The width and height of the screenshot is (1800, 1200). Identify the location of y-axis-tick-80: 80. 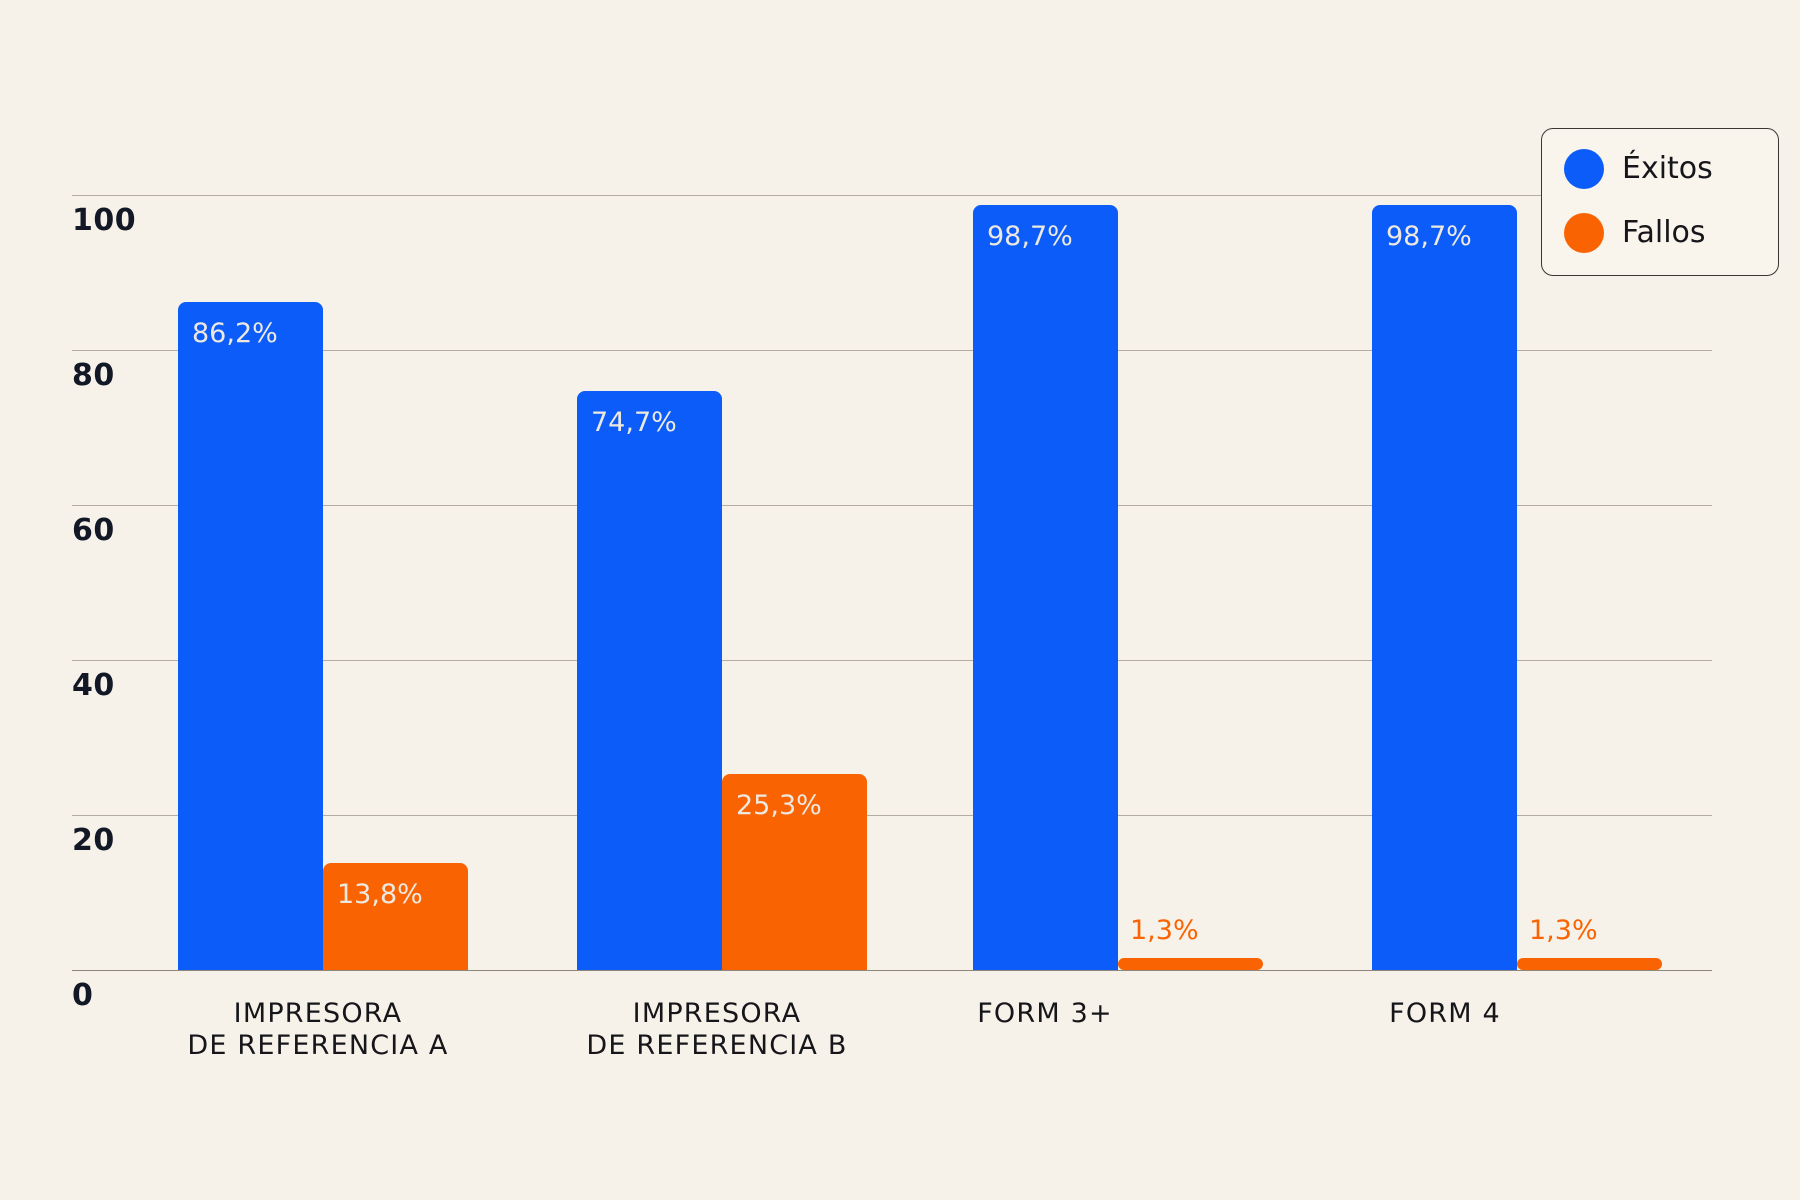
(93, 375).